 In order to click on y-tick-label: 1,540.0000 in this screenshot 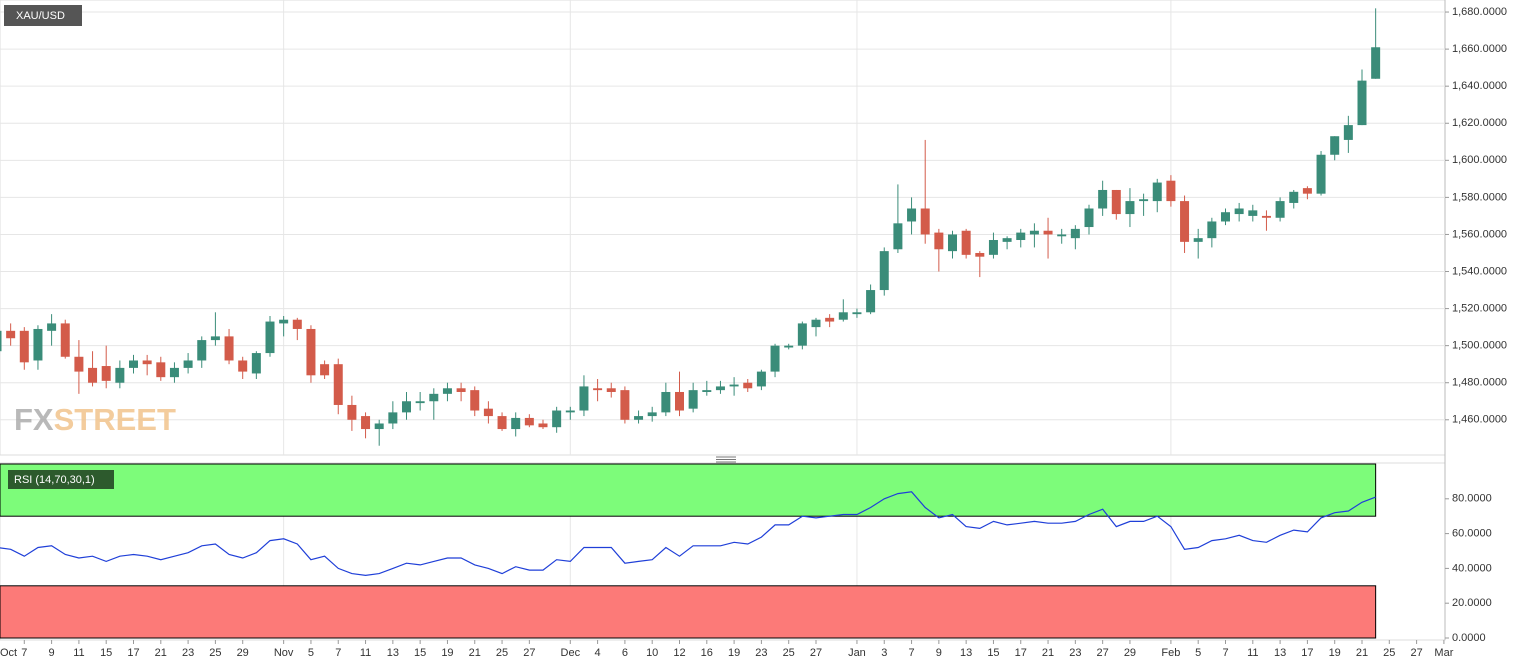, I will do `click(1479, 271)`.